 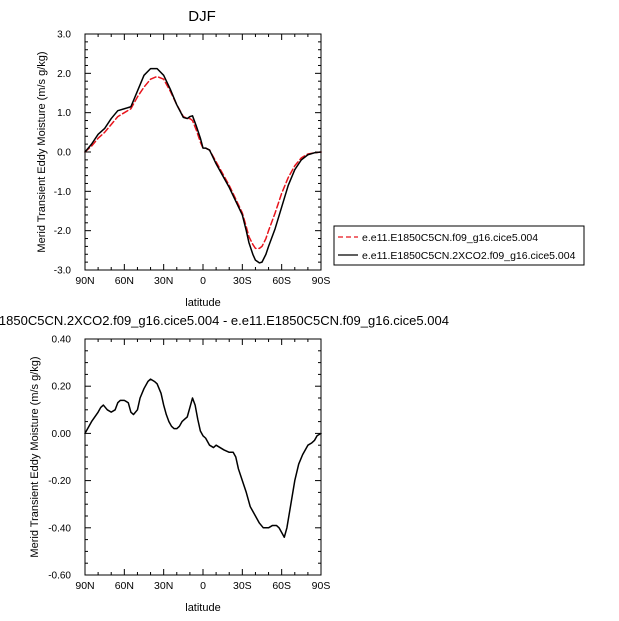 I want to click on bottom-y-tick-label: -0.40, so click(x=59, y=528).